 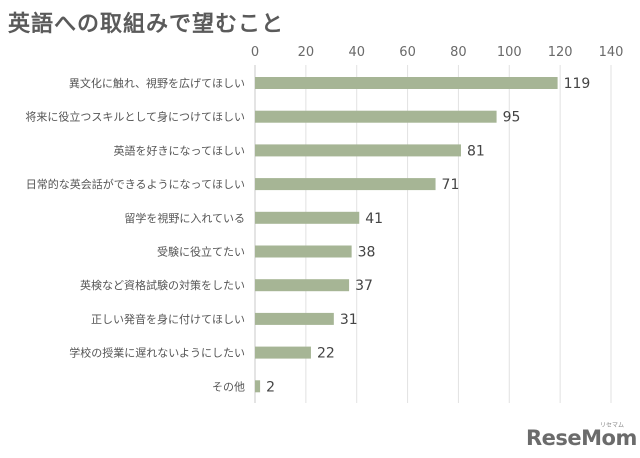 I want to click on category-label: 異文化に触れ、視野を広げてほしい, so click(x=157, y=83).